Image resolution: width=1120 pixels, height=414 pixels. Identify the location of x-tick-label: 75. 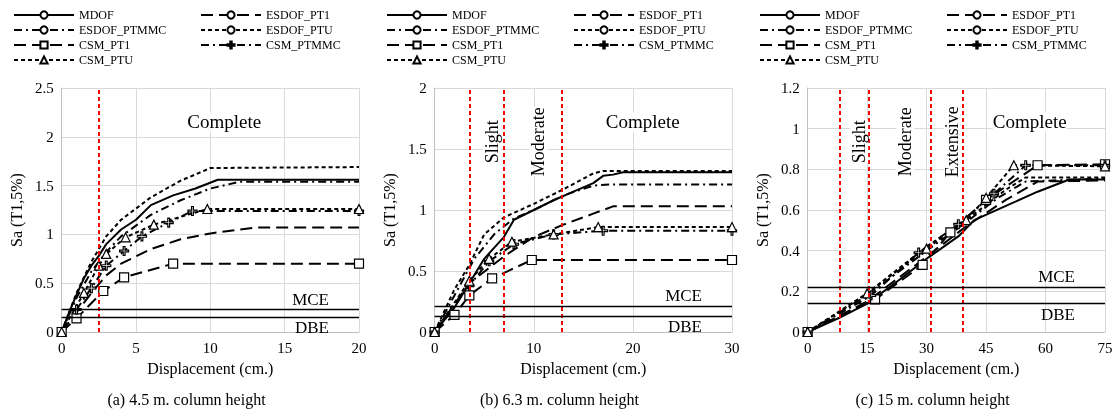
(1105, 347).